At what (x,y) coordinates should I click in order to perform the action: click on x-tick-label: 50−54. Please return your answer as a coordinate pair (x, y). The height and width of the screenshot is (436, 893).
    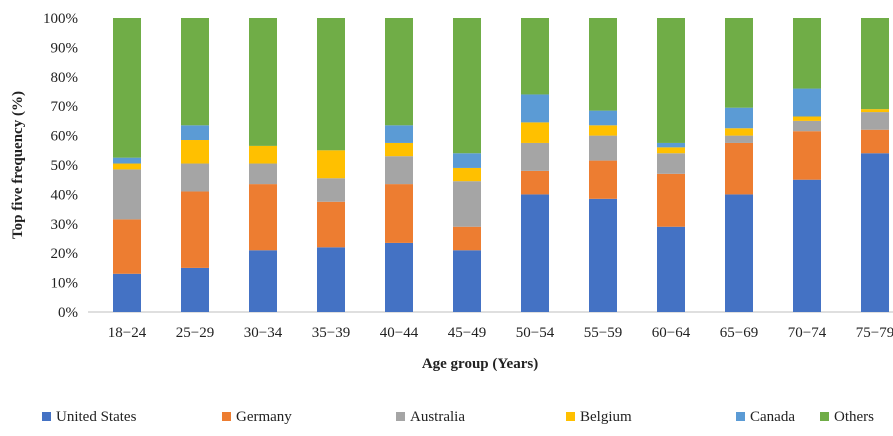
    Looking at the image, I should click on (535, 333).